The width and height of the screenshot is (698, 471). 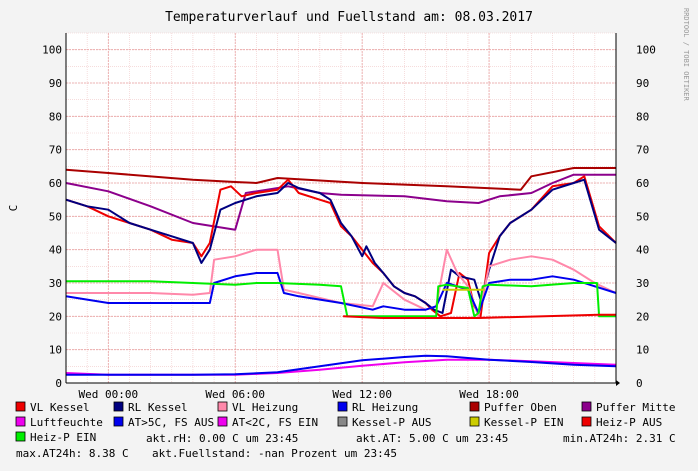 What do you see at coordinates (66, 422) in the screenshot?
I see `legend-label: Luftfeuchte` at bounding box center [66, 422].